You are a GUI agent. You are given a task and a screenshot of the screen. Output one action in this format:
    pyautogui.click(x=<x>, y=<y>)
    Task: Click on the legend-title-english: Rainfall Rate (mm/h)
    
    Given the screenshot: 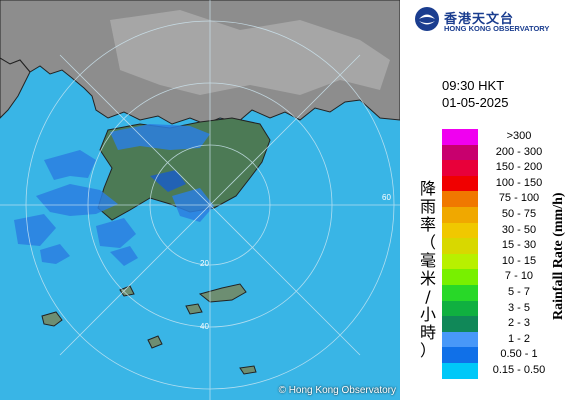 What is the action you would take?
    pyautogui.click(x=558, y=256)
    